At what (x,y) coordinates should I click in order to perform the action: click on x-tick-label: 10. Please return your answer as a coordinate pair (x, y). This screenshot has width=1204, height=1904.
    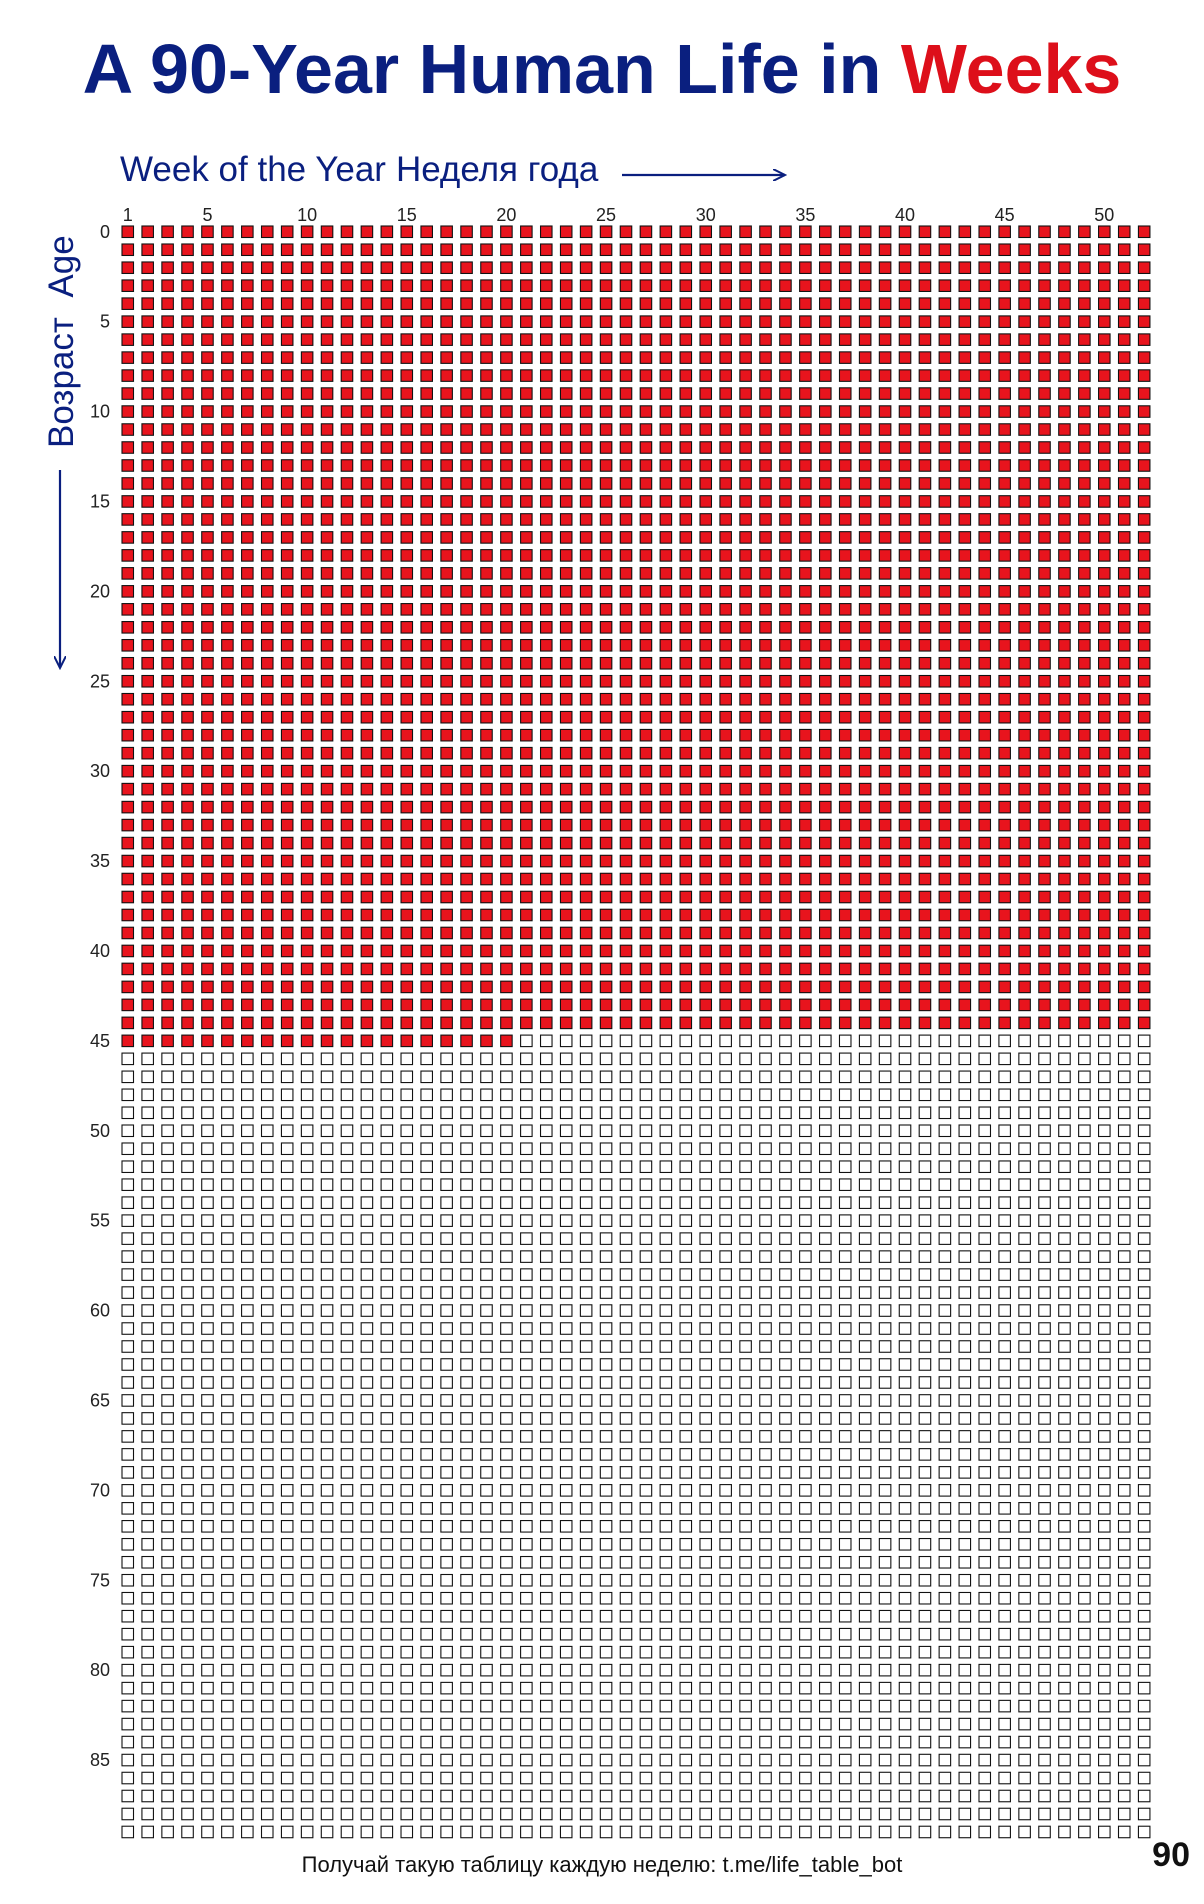
    Looking at the image, I should click on (307, 215).